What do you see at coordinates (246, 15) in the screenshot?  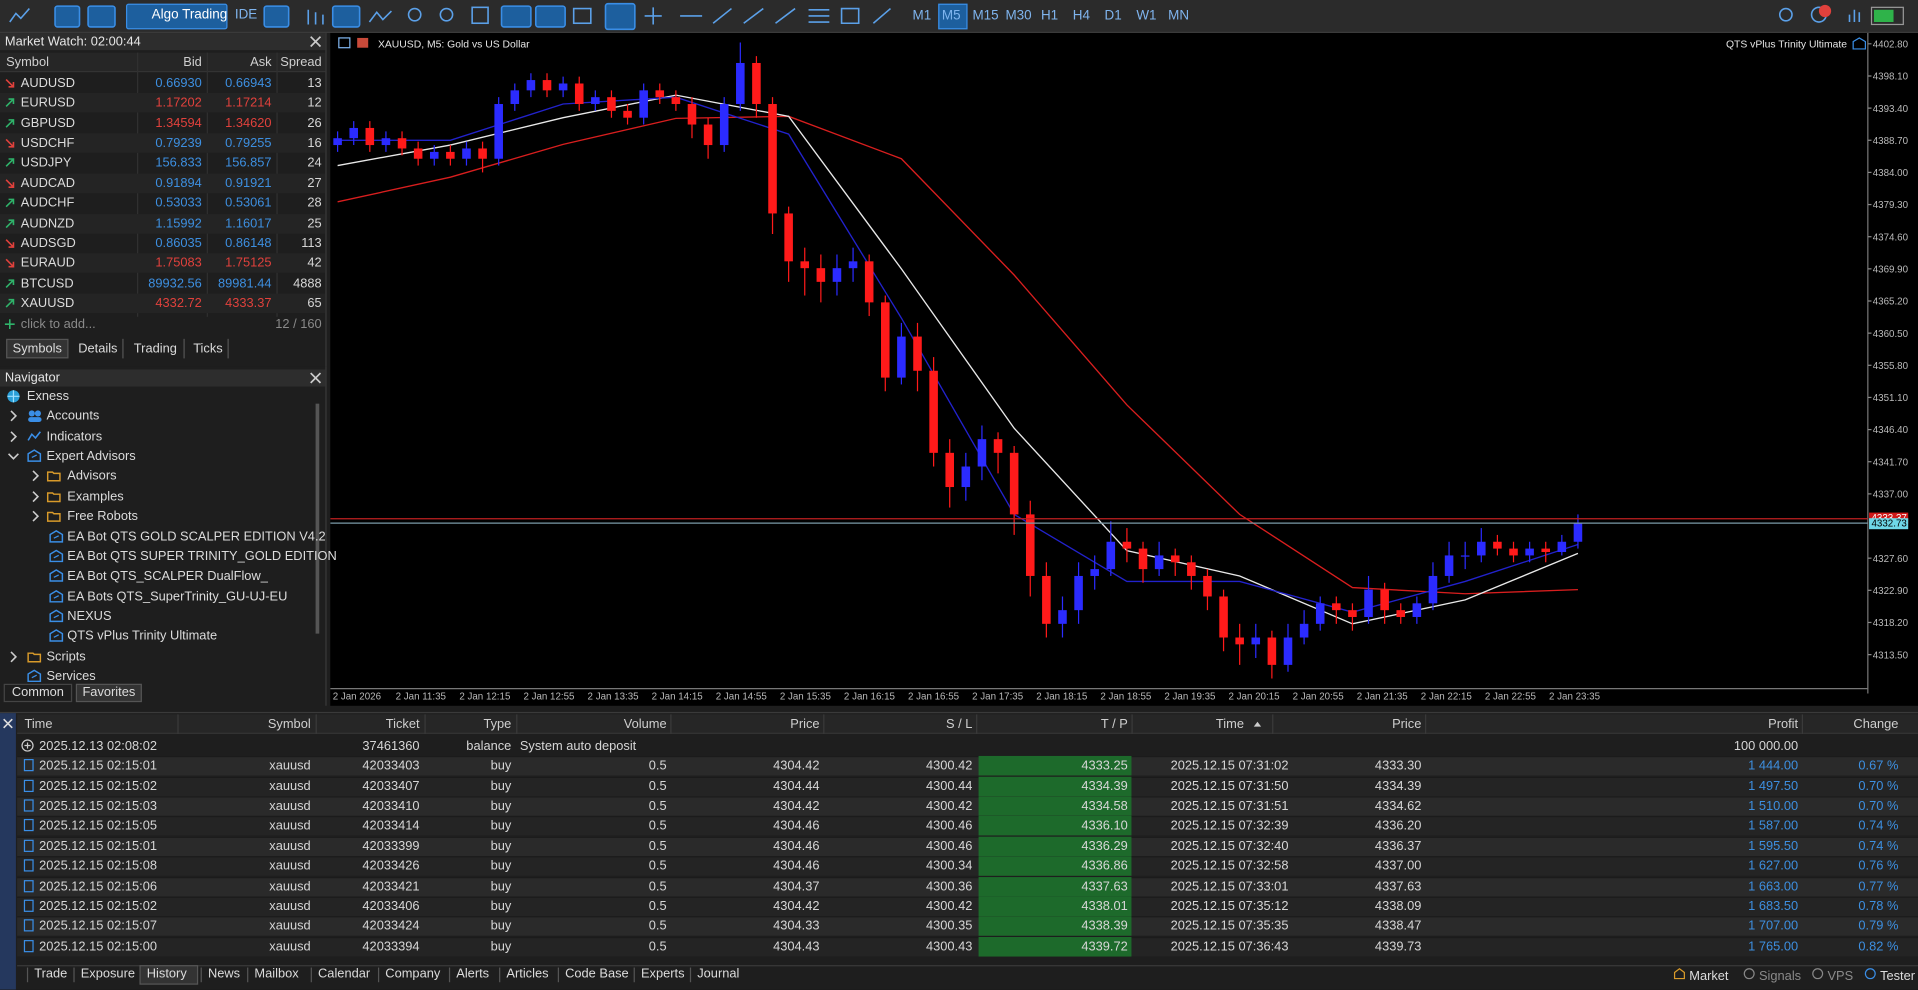 I see `ide-button: IDE` at bounding box center [246, 15].